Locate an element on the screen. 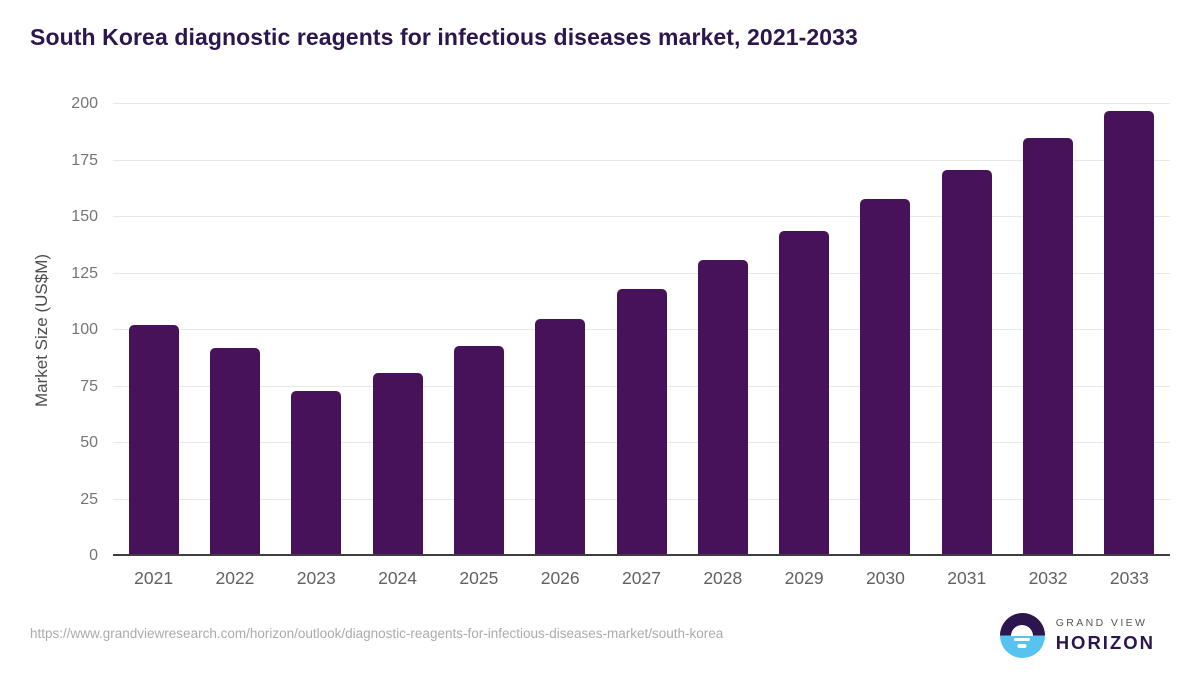  x-tick-label: 2027 is located at coordinates (641, 578).